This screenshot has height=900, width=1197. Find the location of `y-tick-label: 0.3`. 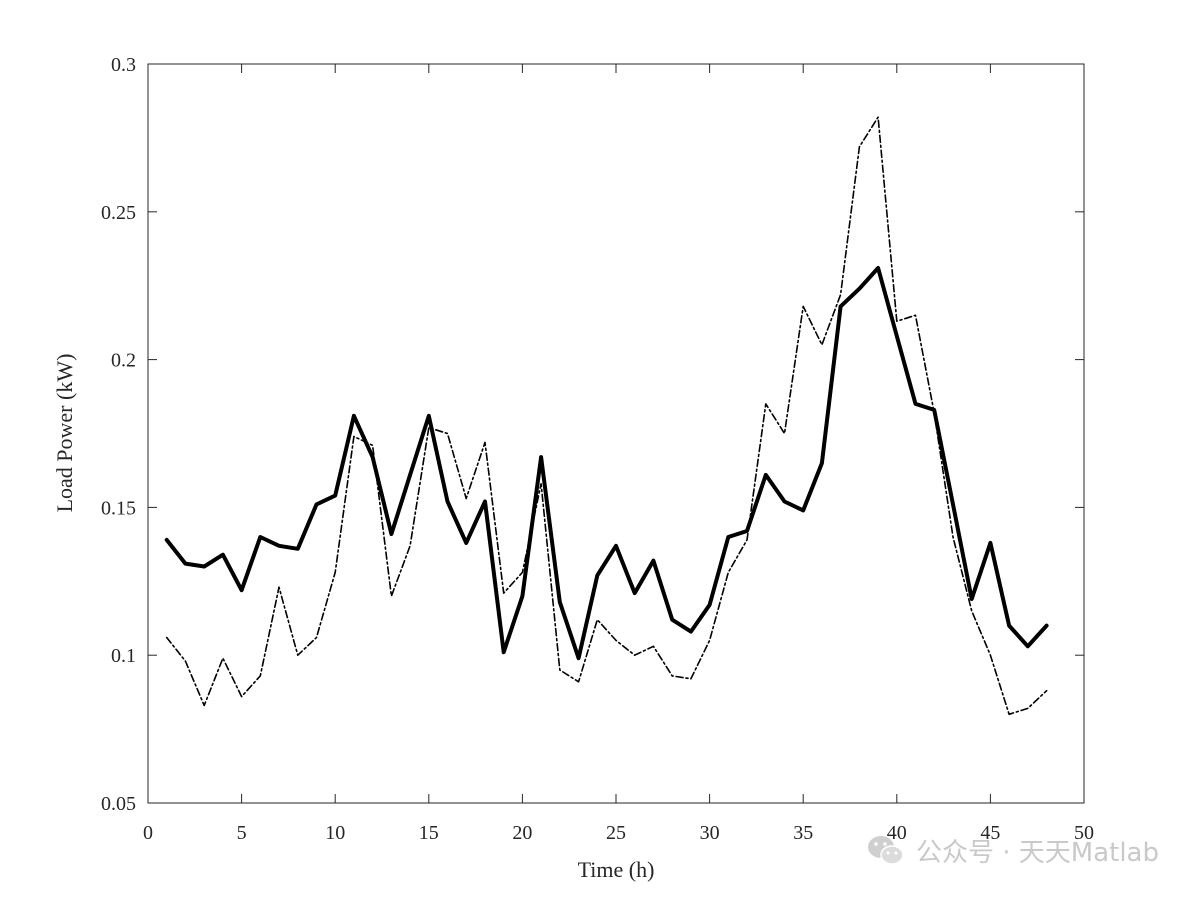

y-tick-label: 0.3 is located at coordinates (123, 65).